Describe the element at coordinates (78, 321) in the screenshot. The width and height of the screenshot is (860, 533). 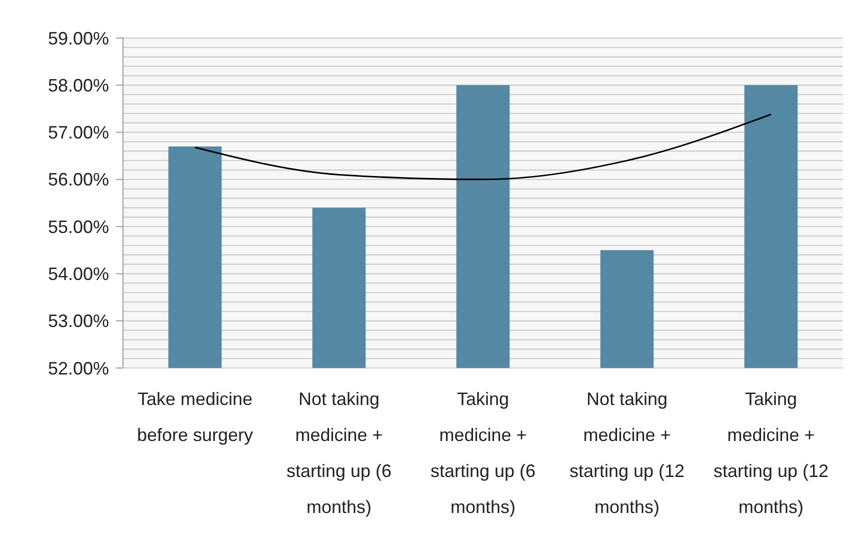
I see `y-tick-label: 53.00%` at that location.